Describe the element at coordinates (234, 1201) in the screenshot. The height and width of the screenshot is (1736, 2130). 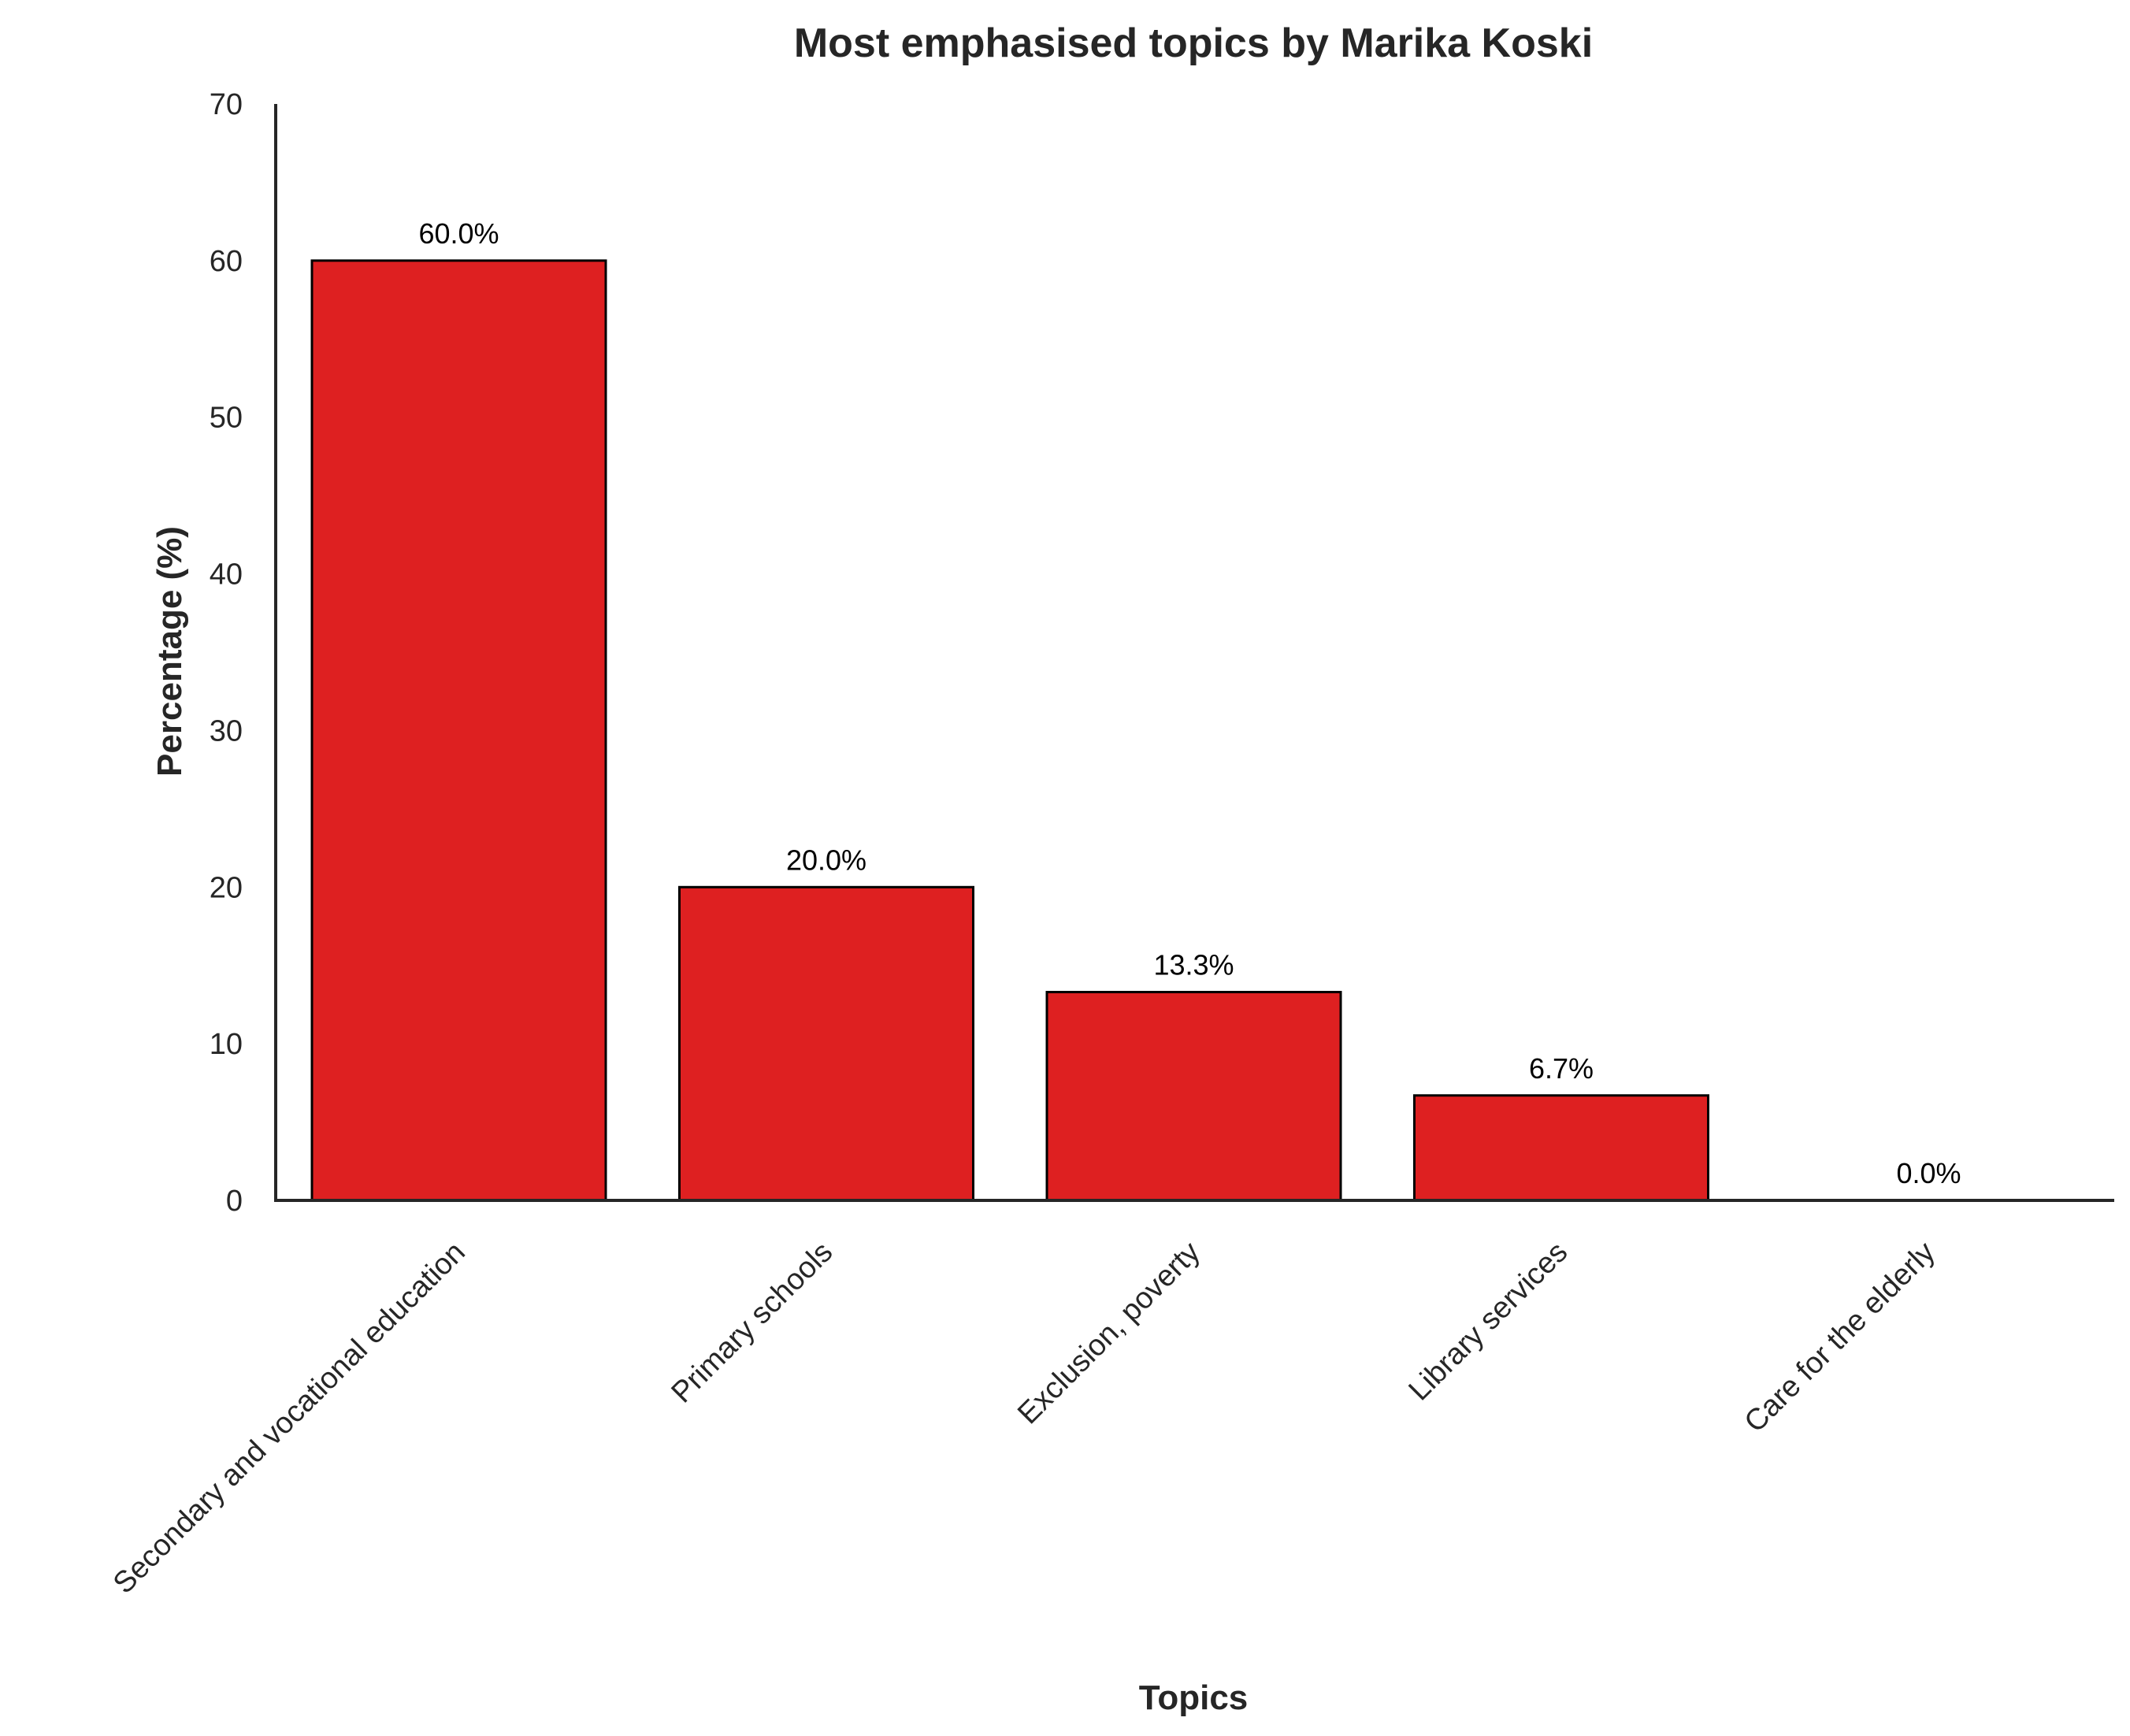
I see `y-tick-label: 0` at that location.